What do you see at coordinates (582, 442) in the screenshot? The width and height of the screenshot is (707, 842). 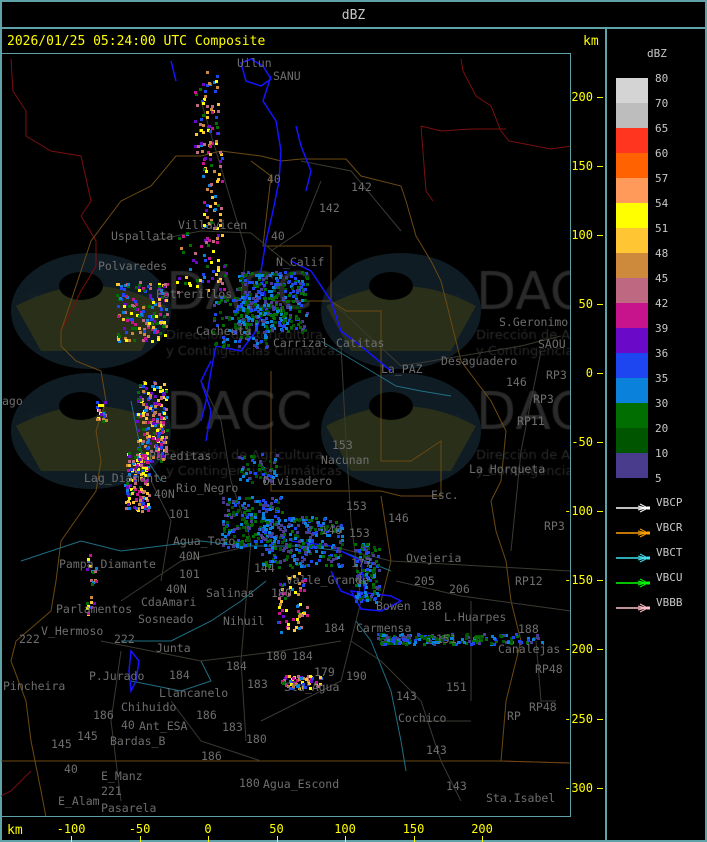 I see `y-tick-label: -50` at bounding box center [582, 442].